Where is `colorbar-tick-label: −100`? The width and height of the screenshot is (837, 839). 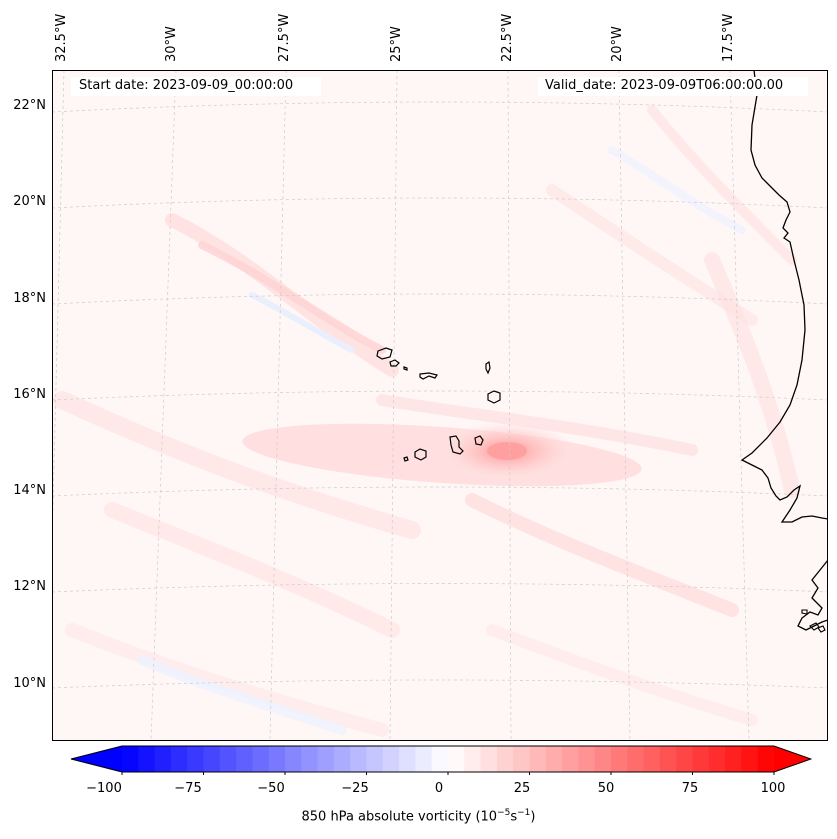
colorbar-tick-label: −100 is located at coordinates (104, 788).